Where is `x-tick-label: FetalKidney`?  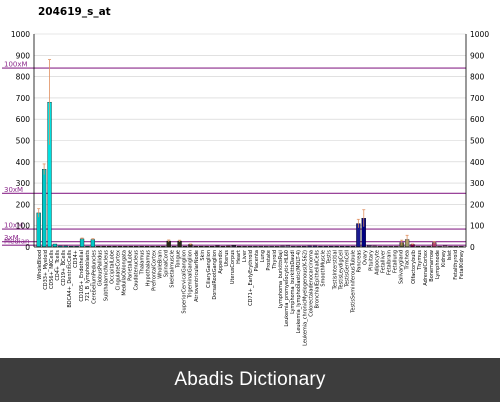 x-tick-label: FetalKidney is located at coordinates (462, 264).